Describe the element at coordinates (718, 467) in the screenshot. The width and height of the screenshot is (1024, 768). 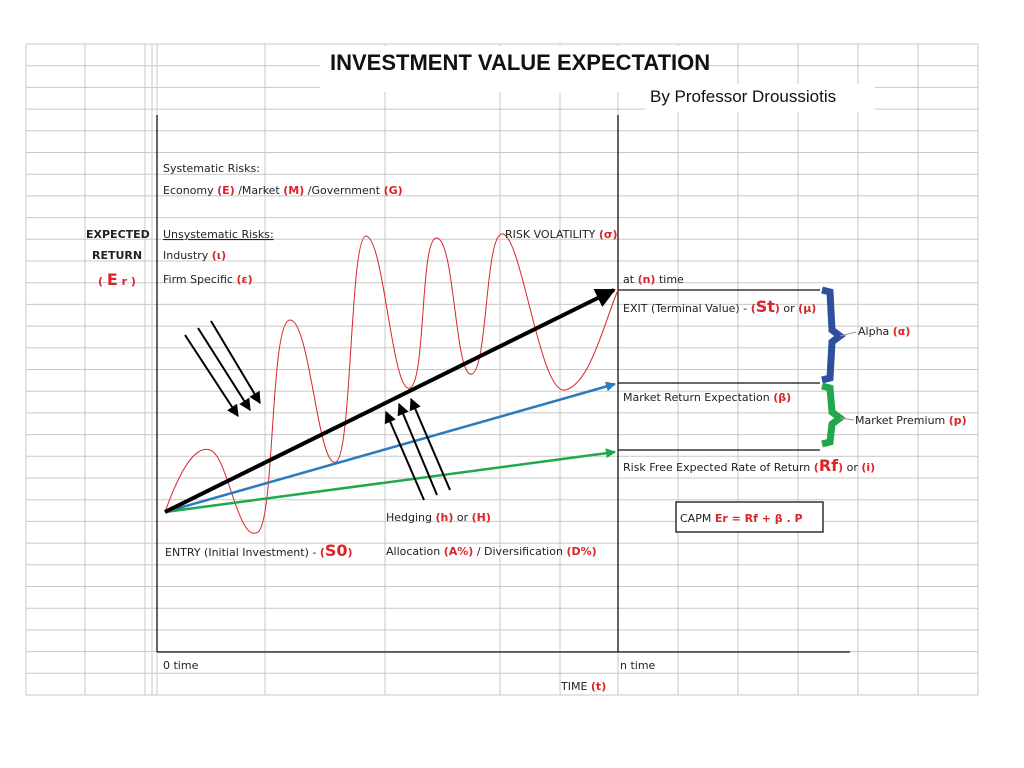
I see `label-part: Risk Free Expected Rate of Return` at that location.